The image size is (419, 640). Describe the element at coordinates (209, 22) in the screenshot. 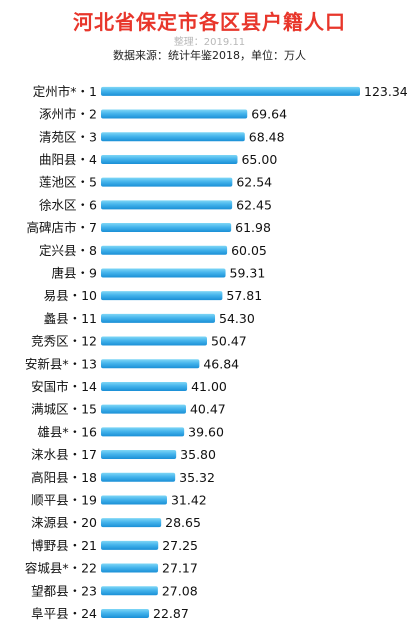

I see `chart-title: 河北省保定市各区县户籍人口` at that location.